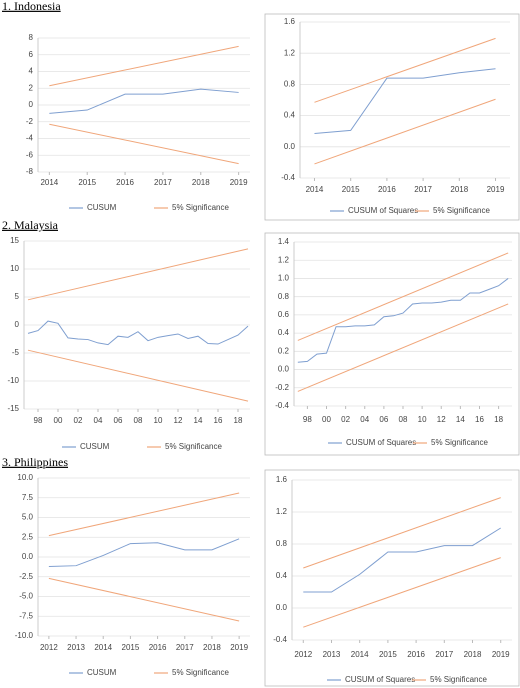 Image resolution: width=520 pixels, height=688 pixels. Describe the element at coordinates (25, 477) in the screenshot. I see `y-tick-label: 10.0` at that location.